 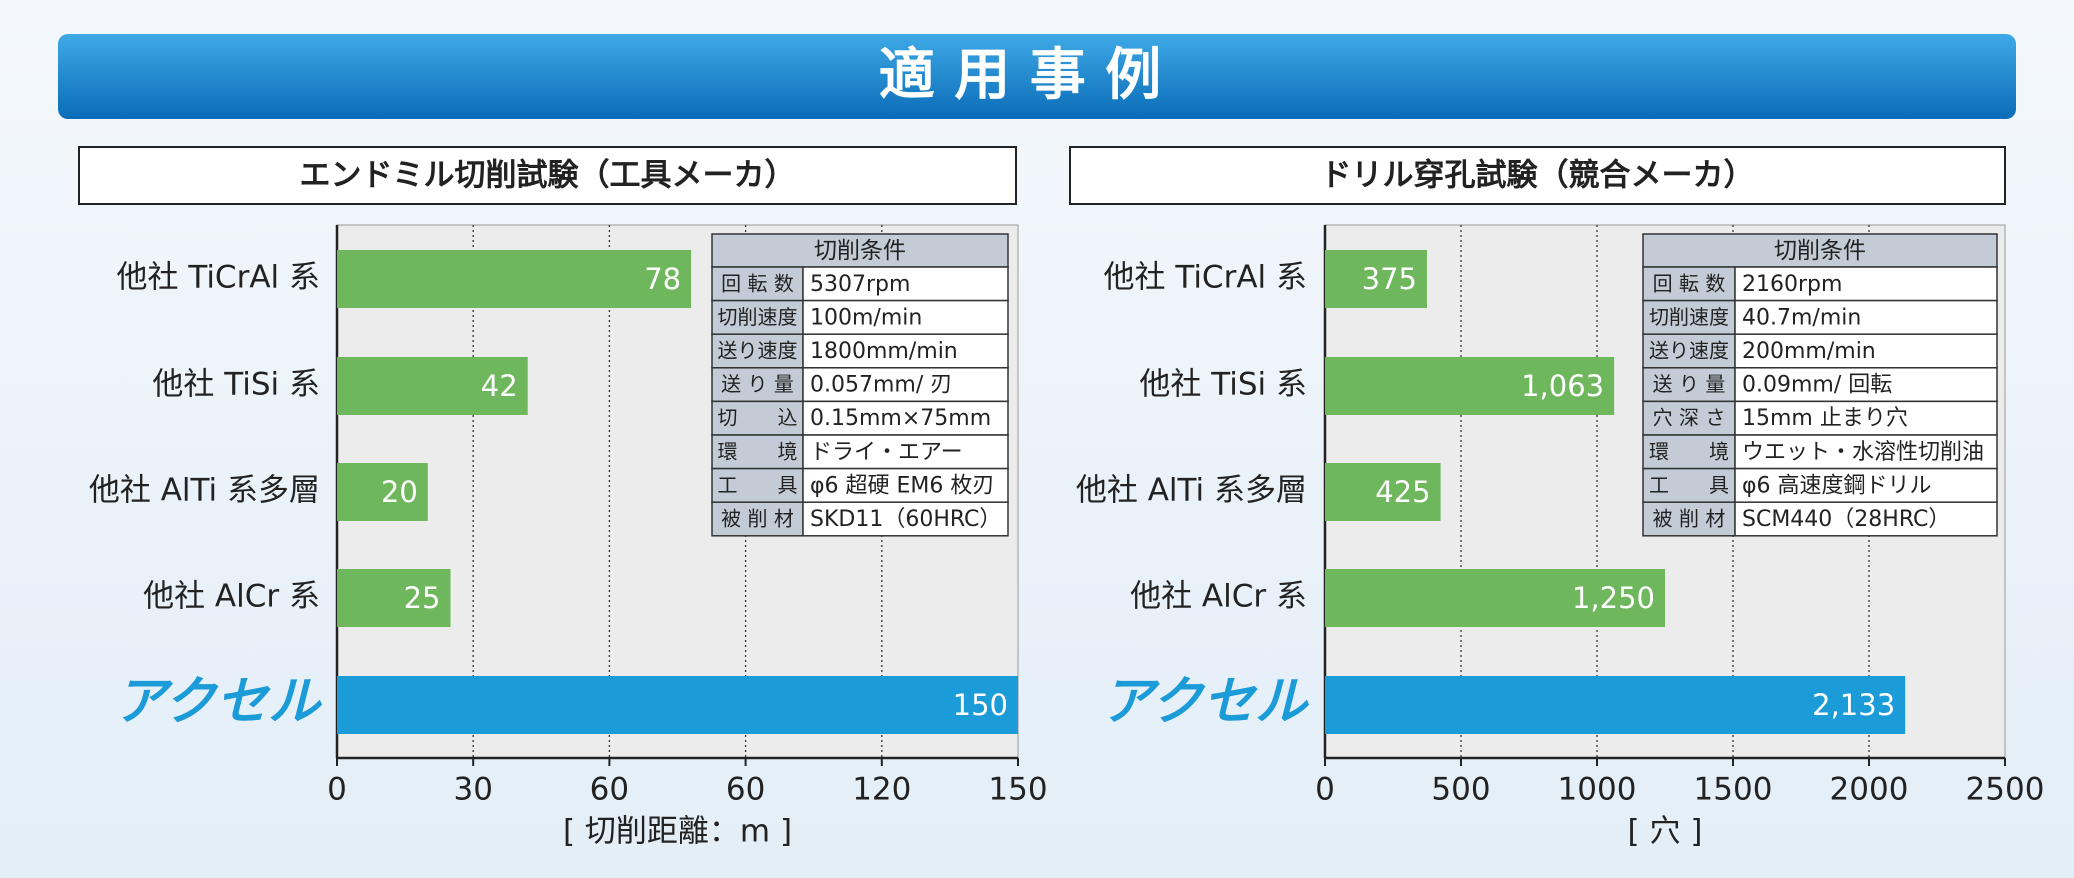 What do you see at coordinates (902, 485) in the screenshot?
I see `table-value: φ6 超硬 EM6 枚刃` at bounding box center [902, 485].